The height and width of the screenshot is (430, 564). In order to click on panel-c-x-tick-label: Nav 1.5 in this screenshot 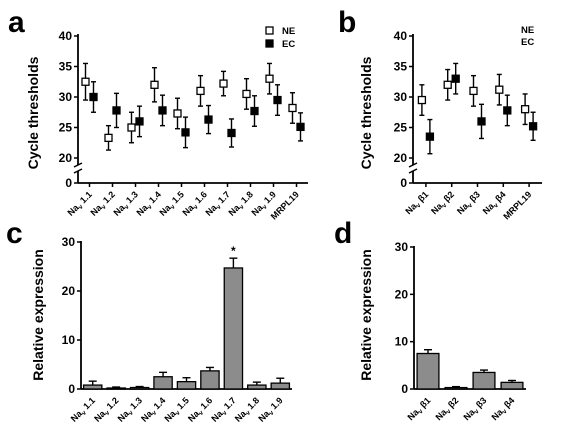, I will do `click(178, 410)`.